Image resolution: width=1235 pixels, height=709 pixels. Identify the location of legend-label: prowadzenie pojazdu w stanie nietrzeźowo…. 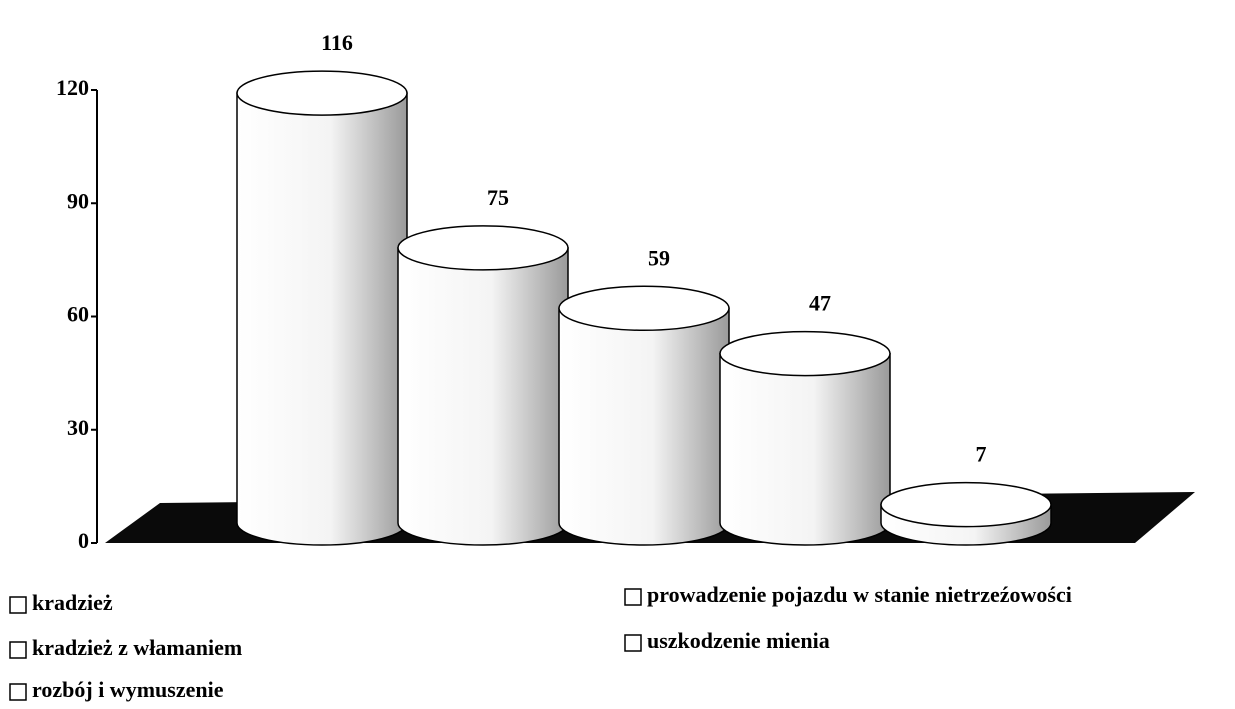
(859, 594).